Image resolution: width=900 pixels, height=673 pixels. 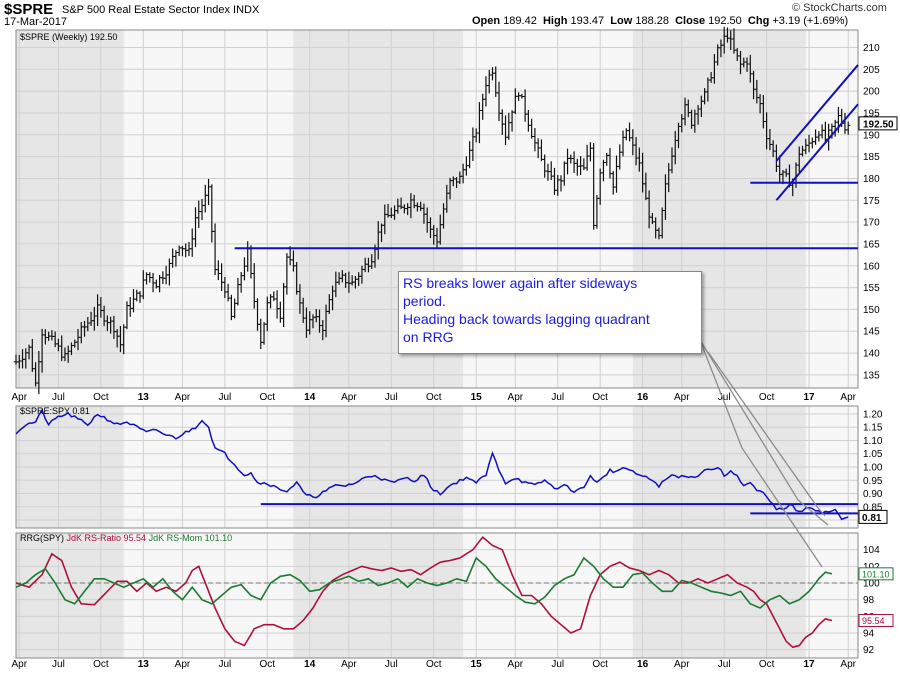 What do you see at coordinates (869, 600) in the screenshot?
I see `y-tick-label: 98` at bounding box center [869, 600].